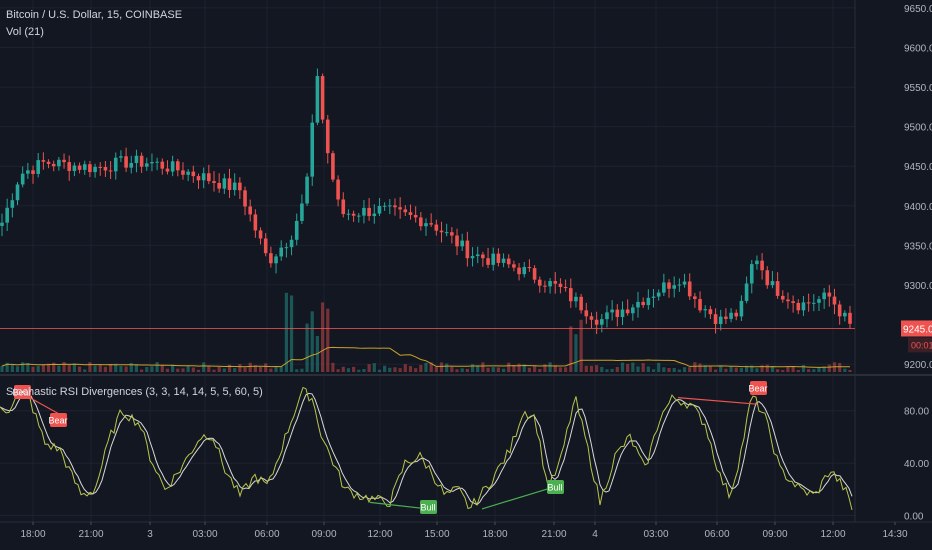 This screenshot has height=550, width=932. What do you see at coordinates (916, 412) in the screenshot?
I see `osc-tick-label: 80.00` at bounding box center [916, 412].